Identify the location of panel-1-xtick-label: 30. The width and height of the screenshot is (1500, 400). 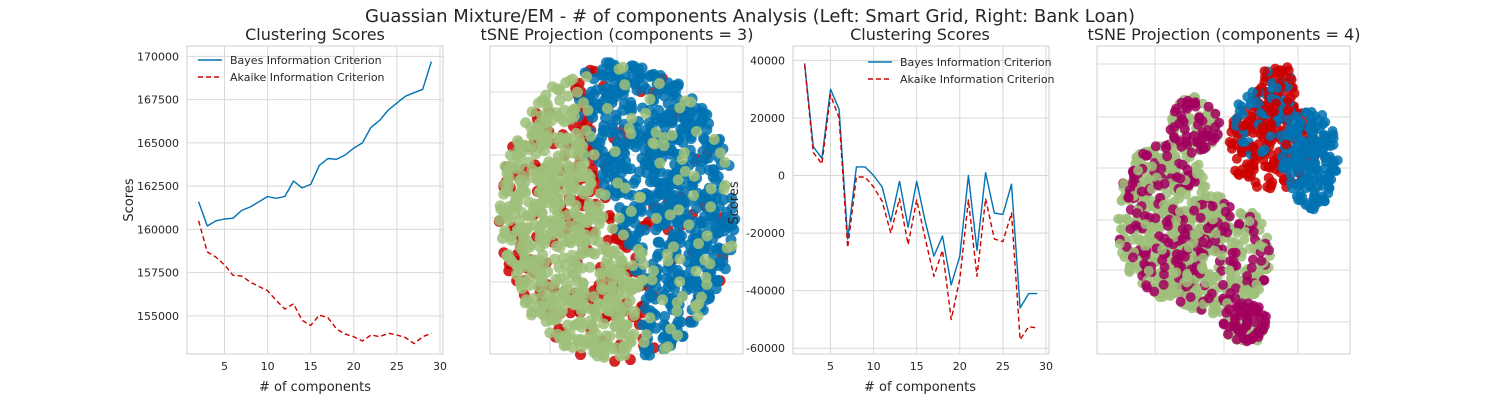
(440, 366).